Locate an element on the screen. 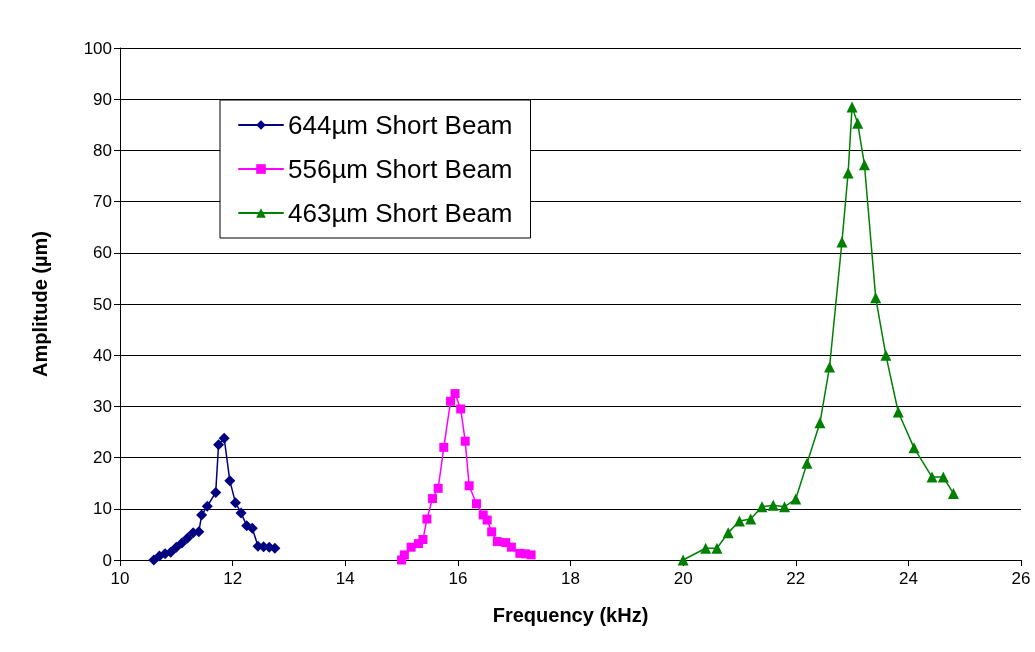 The width and height of the screenshot is (1035, 652). y-tick-label: 90 is located at coordinates (102, 99).